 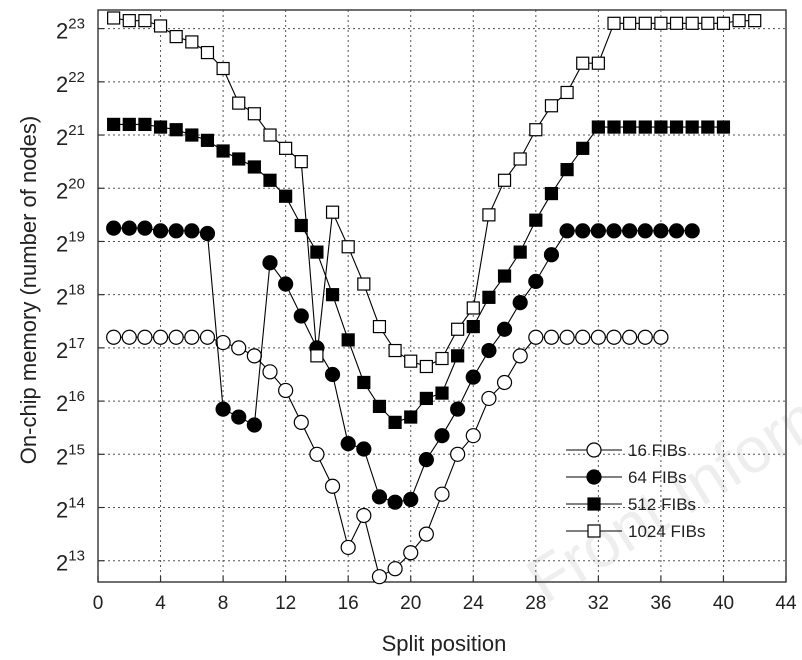 What do you see at coordinates (657, 450) in the screenshot?
I see `legend-label-16-fibs: 16 FIBs` at bounding box center [657, 450].